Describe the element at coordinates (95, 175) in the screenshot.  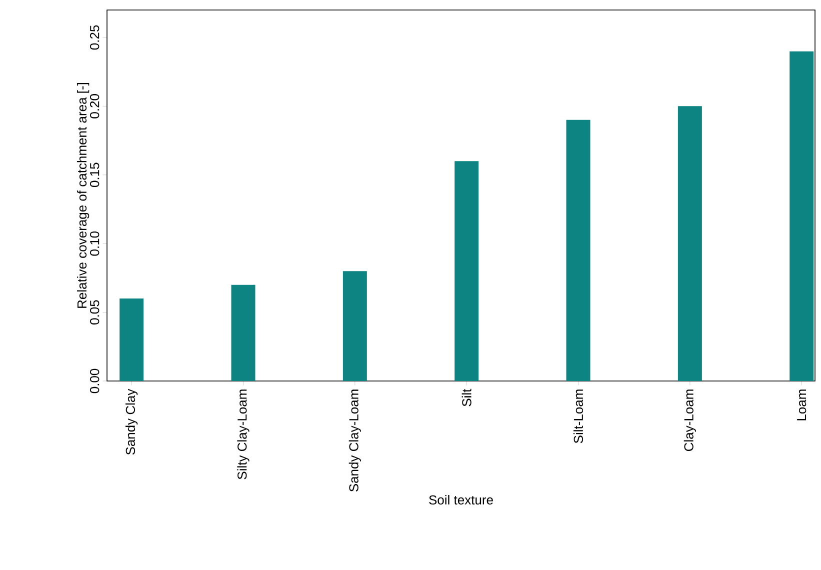
I see `y-tick-label: 0.15` at that location.